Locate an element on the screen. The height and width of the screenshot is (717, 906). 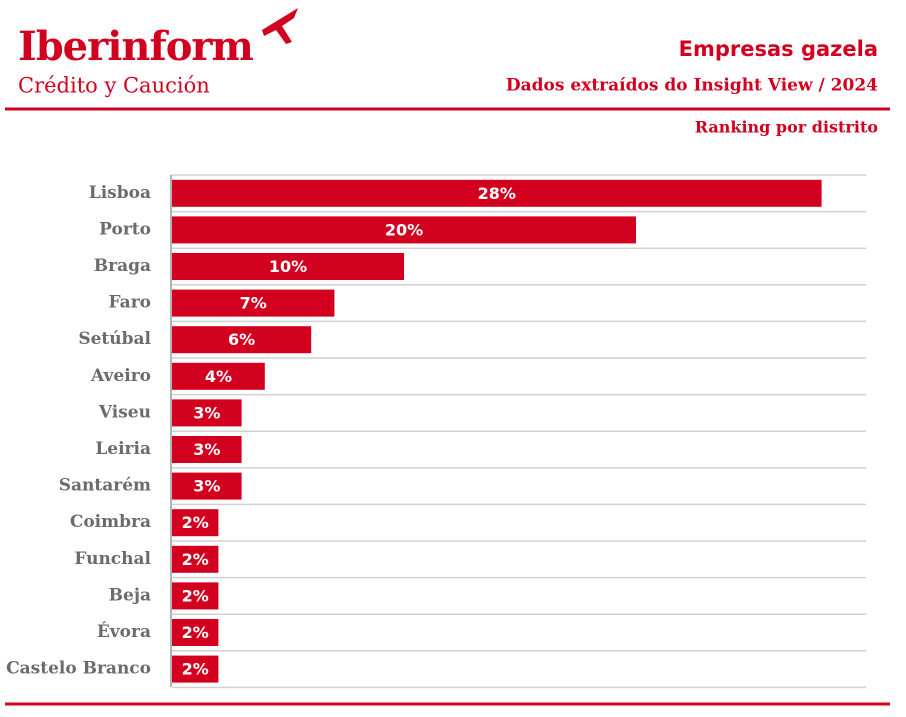
category-label: Castelo Branco is located at coordinates (78, 669).